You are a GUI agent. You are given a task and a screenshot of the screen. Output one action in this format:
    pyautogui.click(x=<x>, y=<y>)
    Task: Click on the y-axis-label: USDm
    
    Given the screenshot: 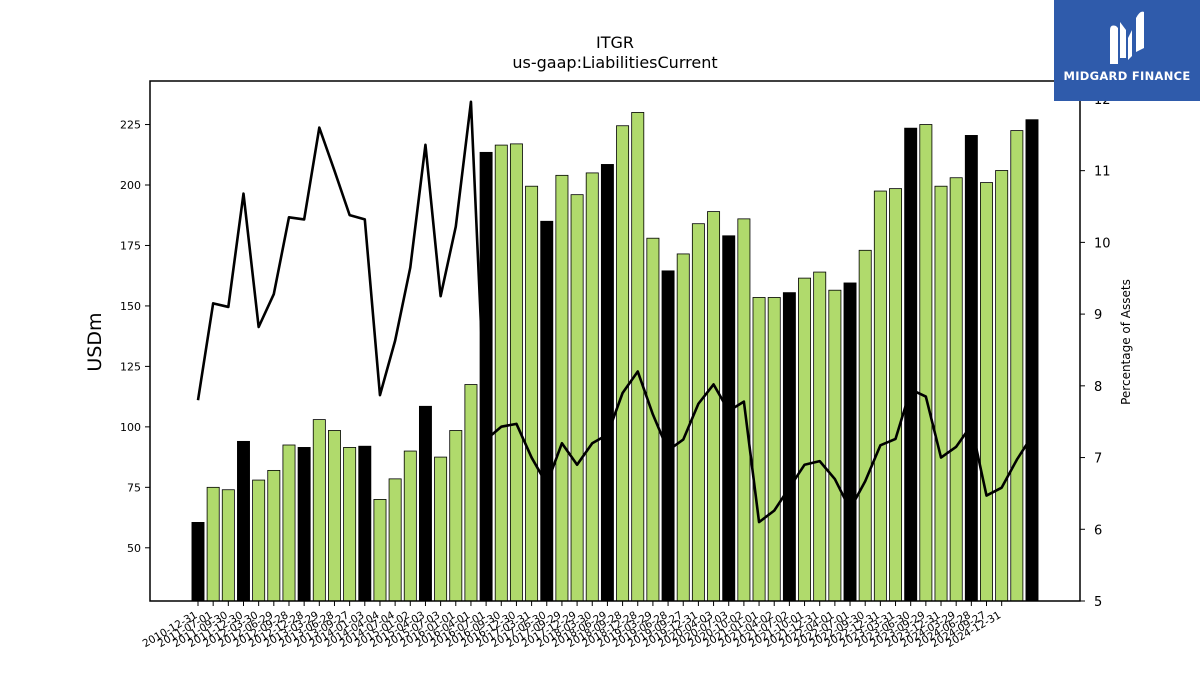 What is the action you would take?
    pyautogui.click(x=95, y=341)
    